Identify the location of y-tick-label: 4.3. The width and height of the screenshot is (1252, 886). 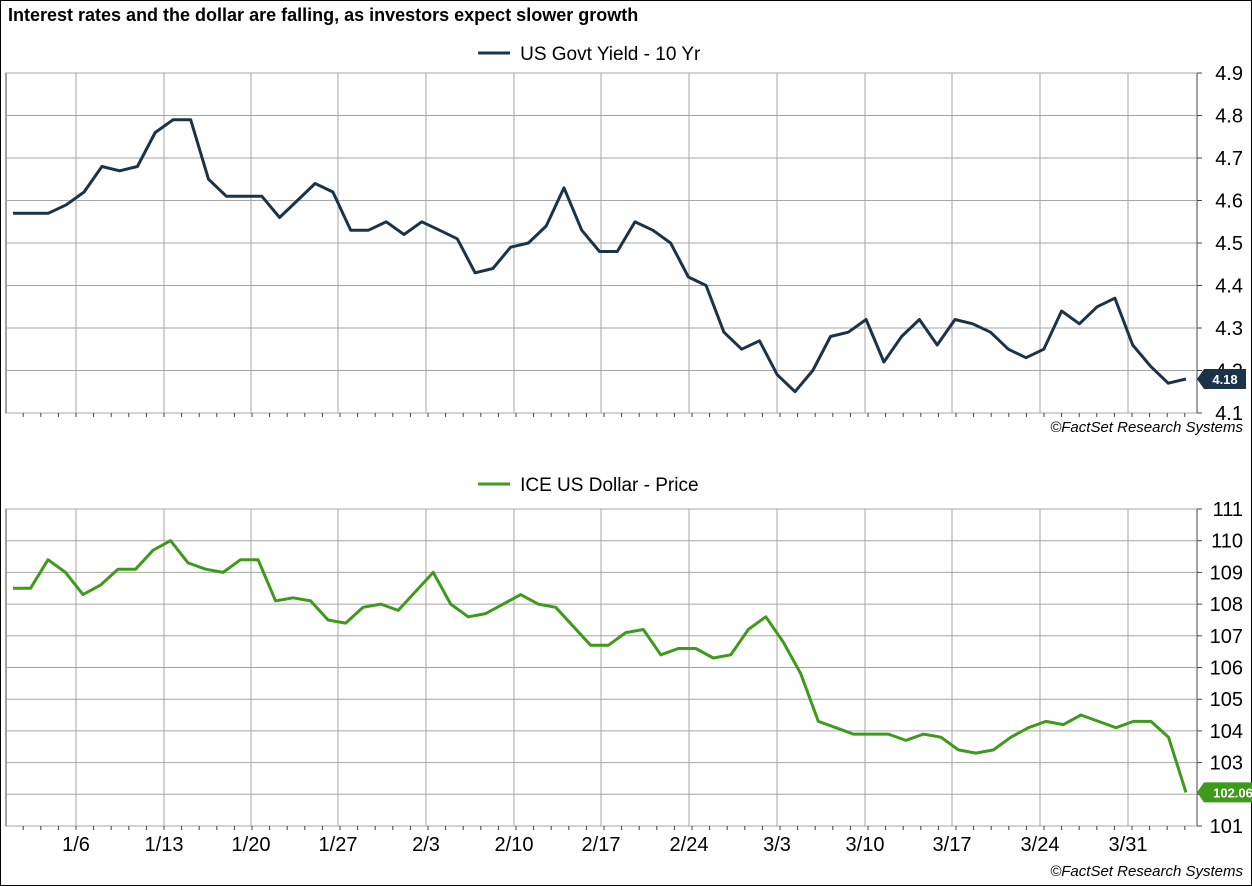
(1229, 329).